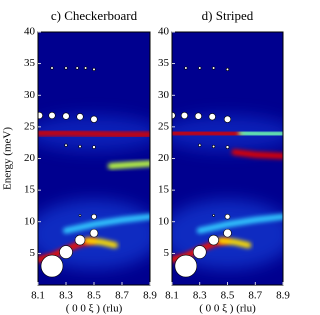  I want to click on y-axis-label: Energy (meV), so click(8, 158).